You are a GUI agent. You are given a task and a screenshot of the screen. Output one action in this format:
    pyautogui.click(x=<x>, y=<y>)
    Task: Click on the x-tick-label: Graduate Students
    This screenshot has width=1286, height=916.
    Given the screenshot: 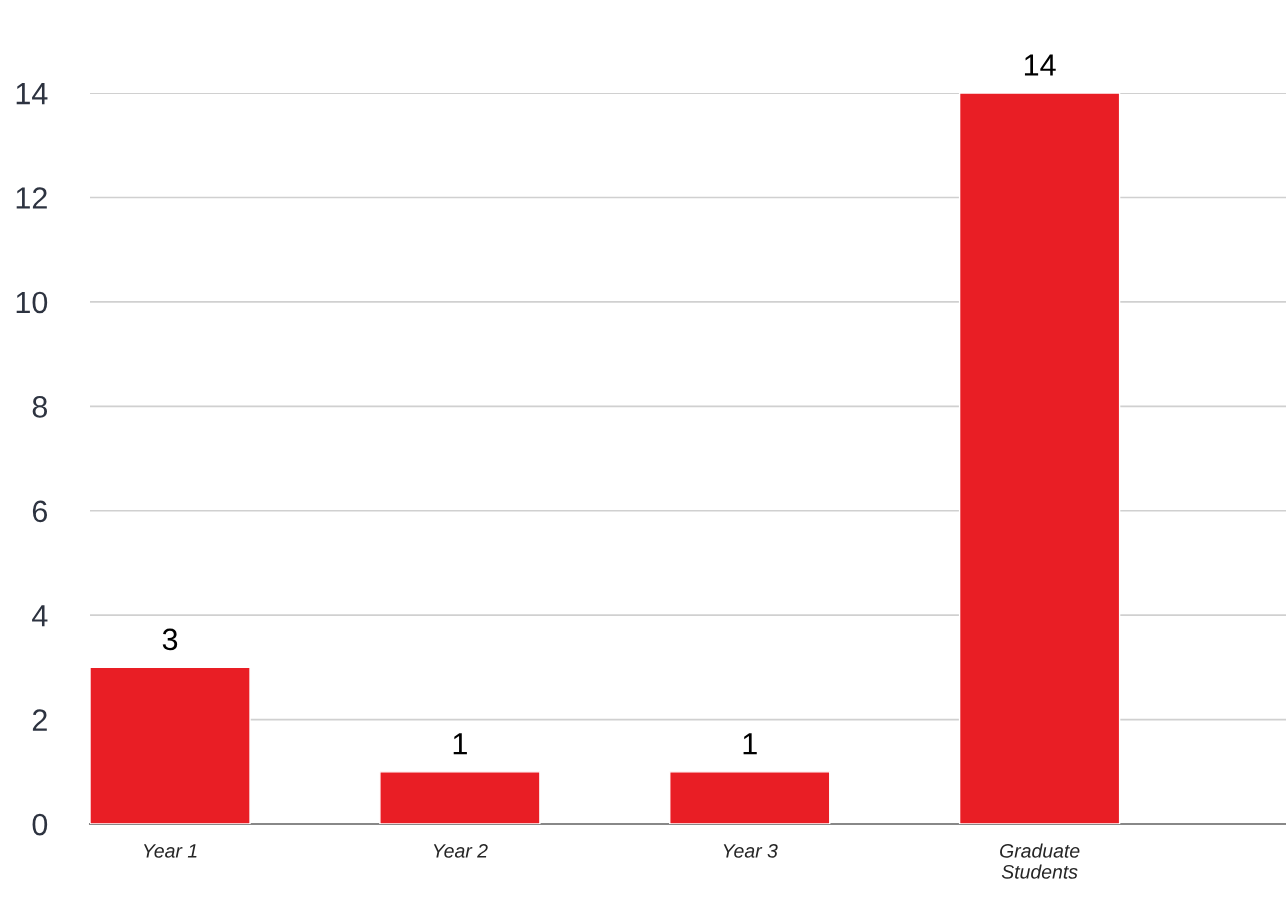 What is the action you would take?
    pyautogui.click(x=1040, y=861)
    